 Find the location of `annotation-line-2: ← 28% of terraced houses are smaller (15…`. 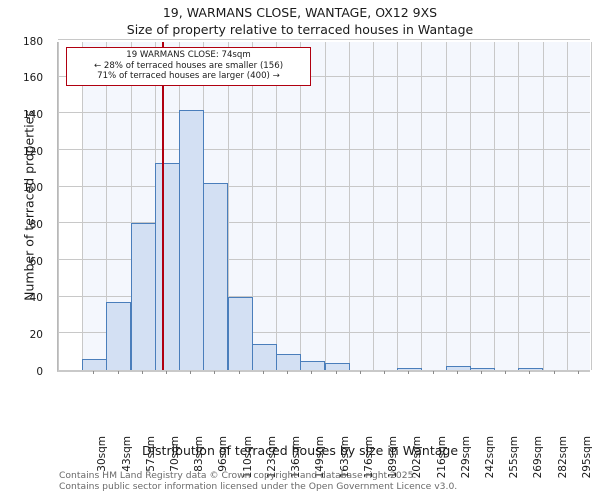

annotation-line-2: ← 28% of terraced houses are smaller (15… is located at coordinates (188, 65).